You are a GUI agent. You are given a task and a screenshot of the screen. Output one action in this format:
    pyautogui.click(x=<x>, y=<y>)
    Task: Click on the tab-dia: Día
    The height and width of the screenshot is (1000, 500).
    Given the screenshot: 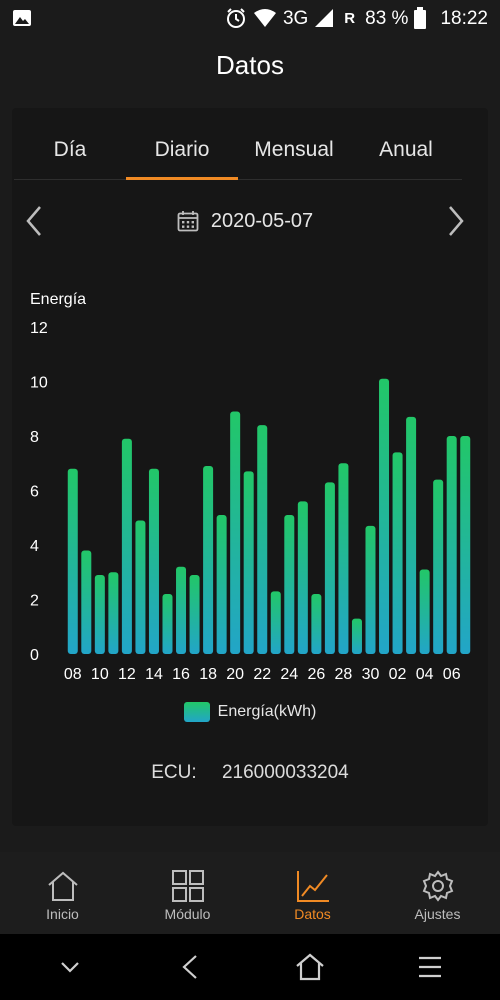 What is the action you would take?
    pyautogui.click(x=70, y=149)
    